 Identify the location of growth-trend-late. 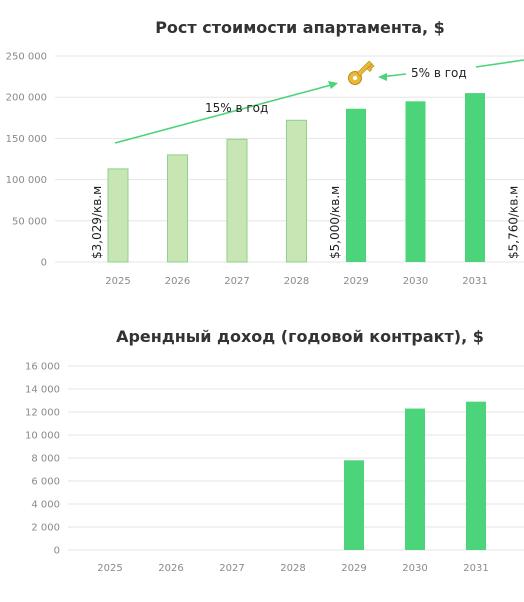
(451, 70).